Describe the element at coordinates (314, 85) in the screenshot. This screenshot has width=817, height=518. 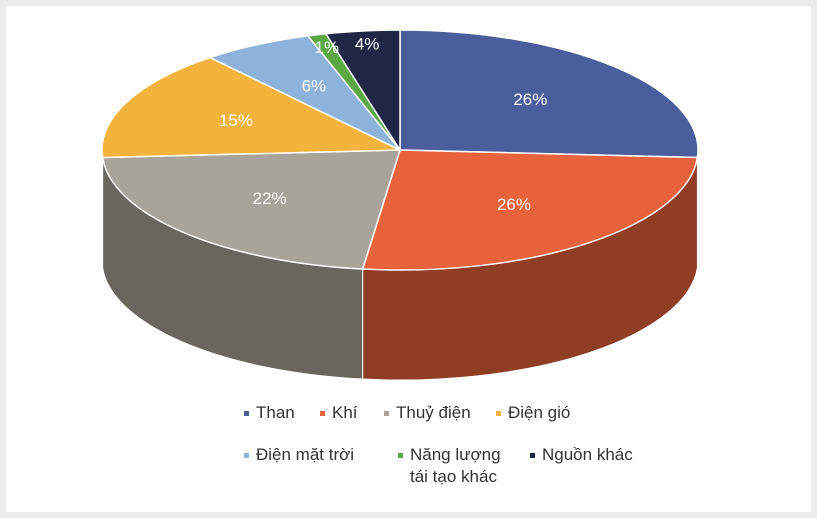
I see `data-label: 6%` at that location.